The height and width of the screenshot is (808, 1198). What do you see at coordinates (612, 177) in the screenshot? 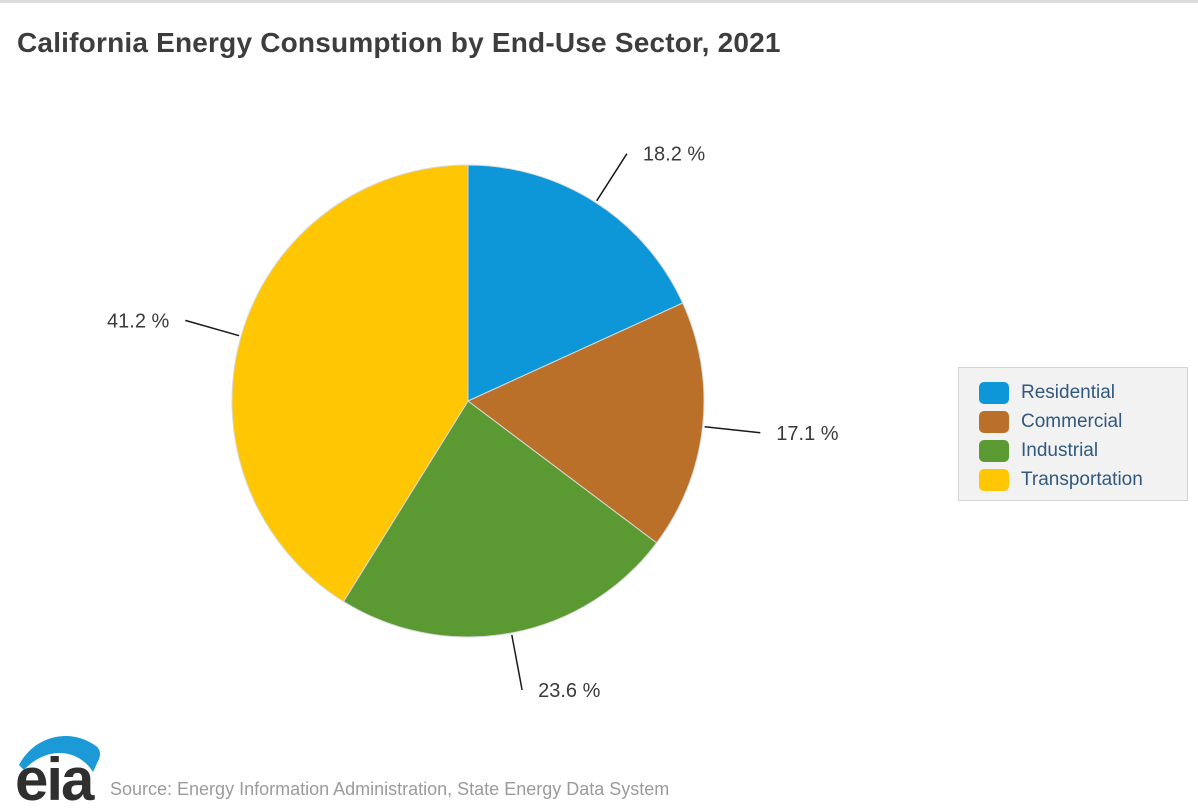
I see `leader-line-residential` at bounding box center [612, 177].